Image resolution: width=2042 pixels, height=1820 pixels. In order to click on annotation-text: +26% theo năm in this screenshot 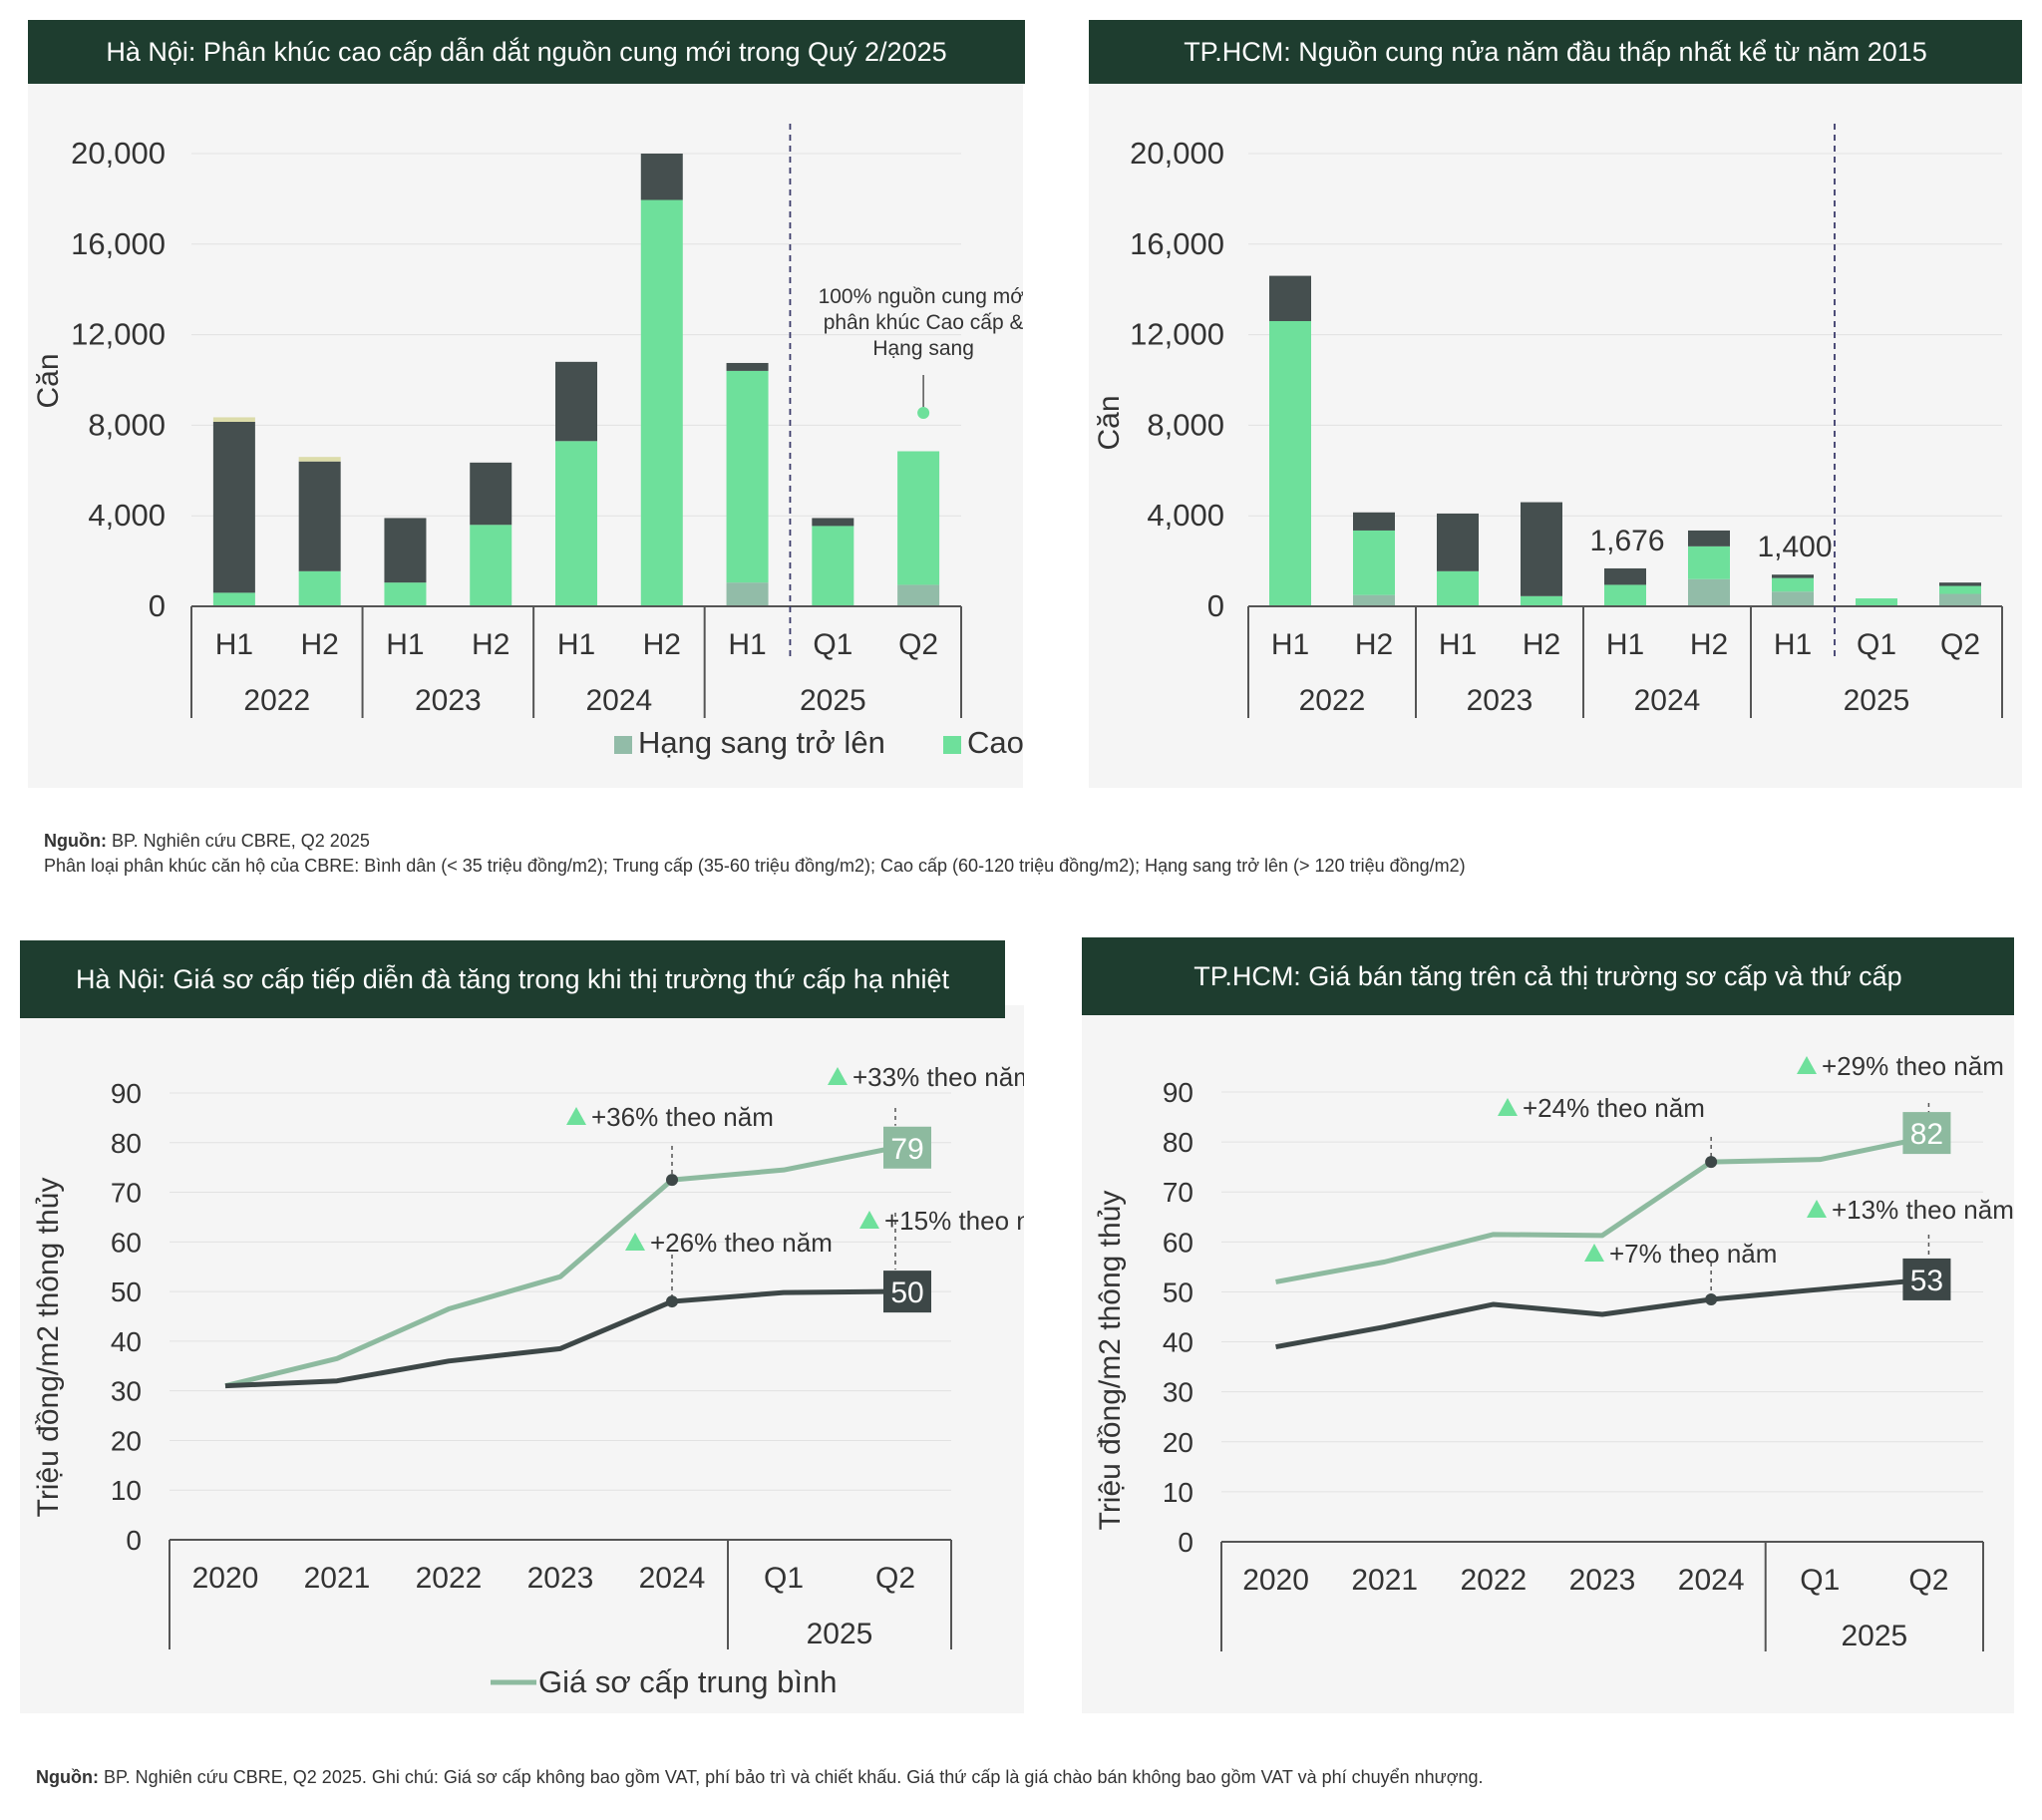, I will do `click(741, 1243)`.